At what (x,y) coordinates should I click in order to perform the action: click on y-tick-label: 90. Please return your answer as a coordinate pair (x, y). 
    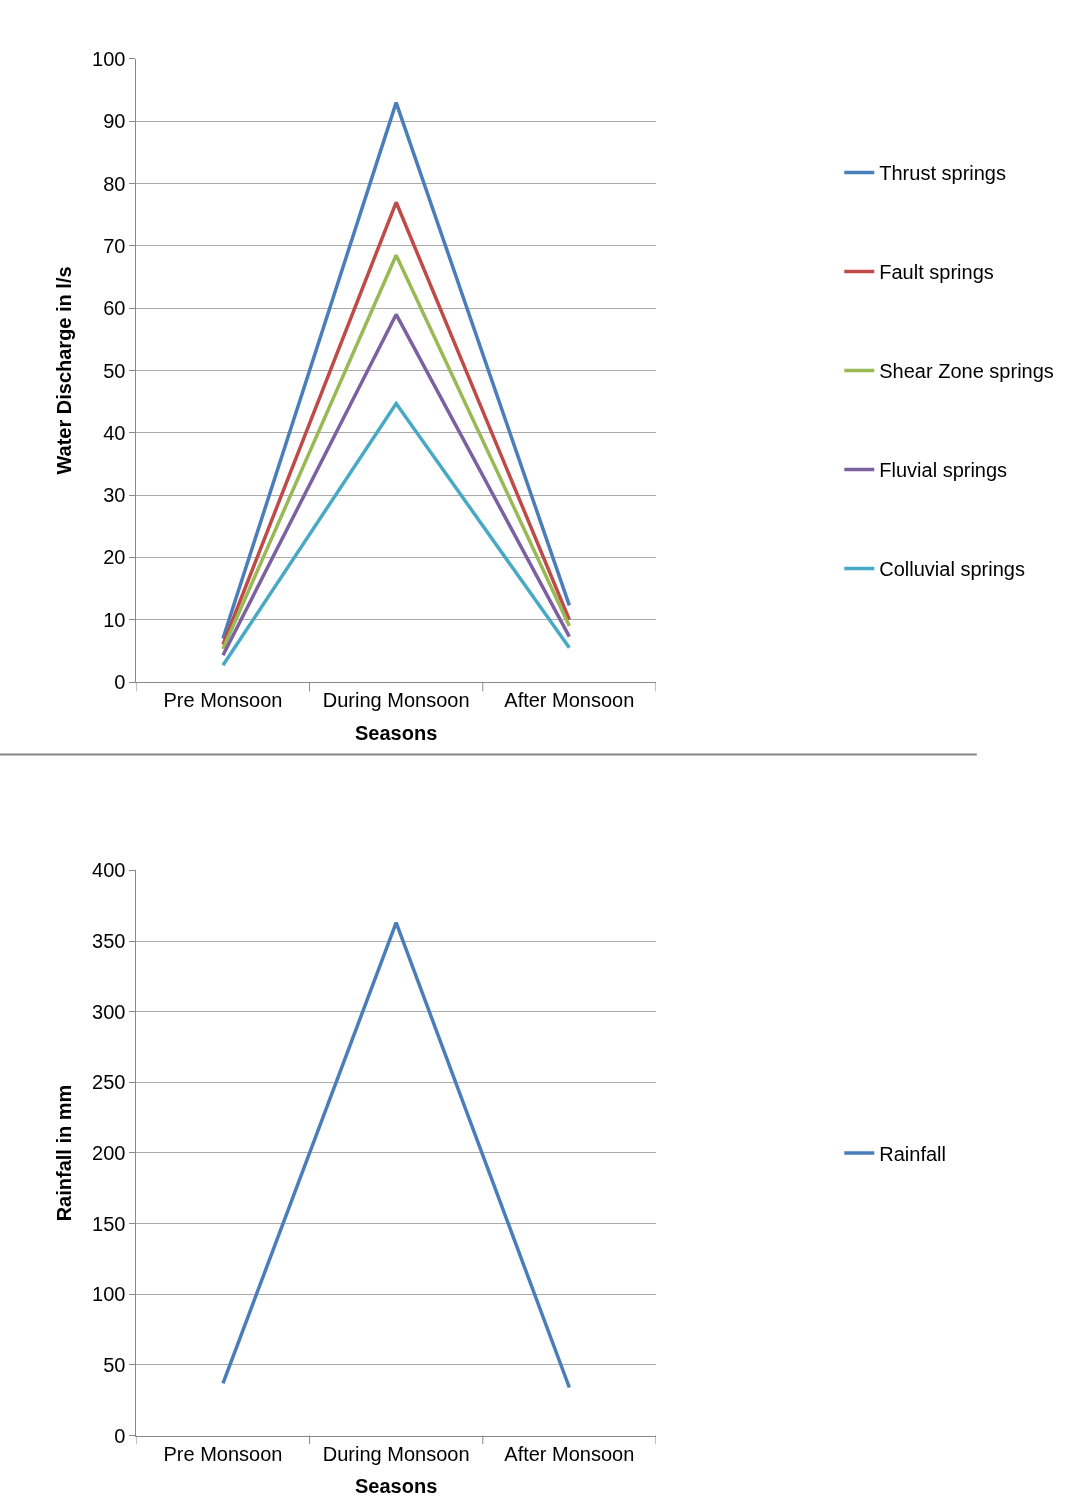
    Looking at the image, I should click on (114, 121).